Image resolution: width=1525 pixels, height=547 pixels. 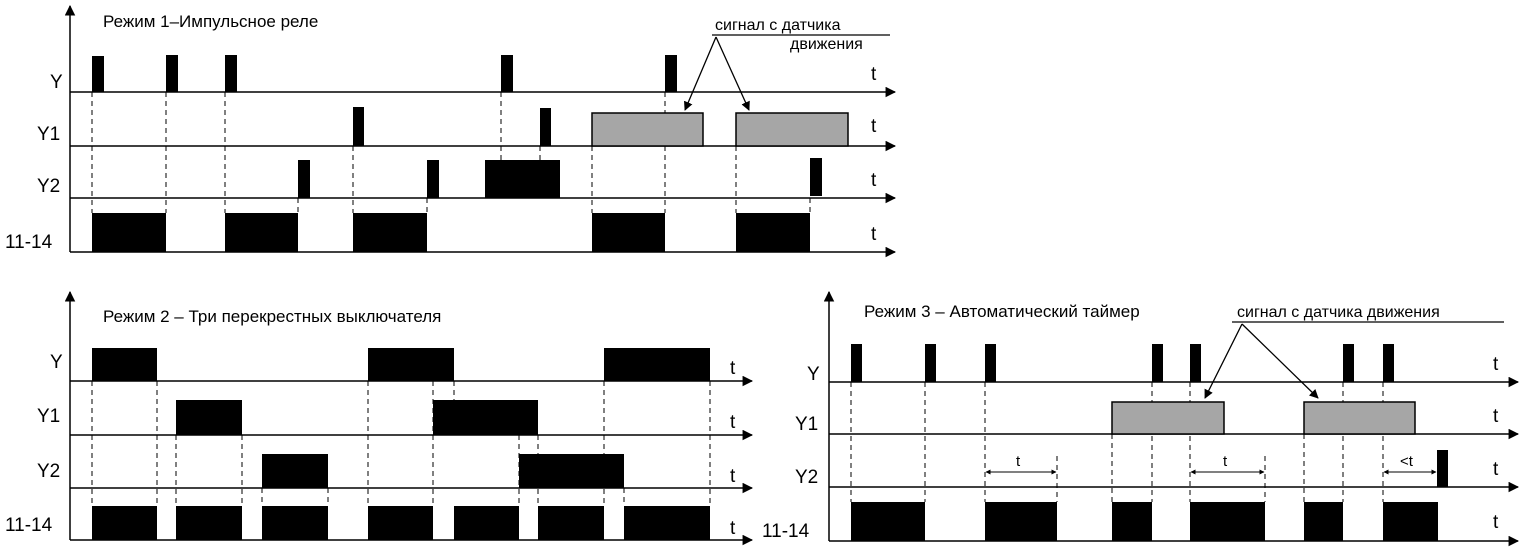 I want to click on mode3-row-label-11-14: 11-14, so click(x=786, y=531).